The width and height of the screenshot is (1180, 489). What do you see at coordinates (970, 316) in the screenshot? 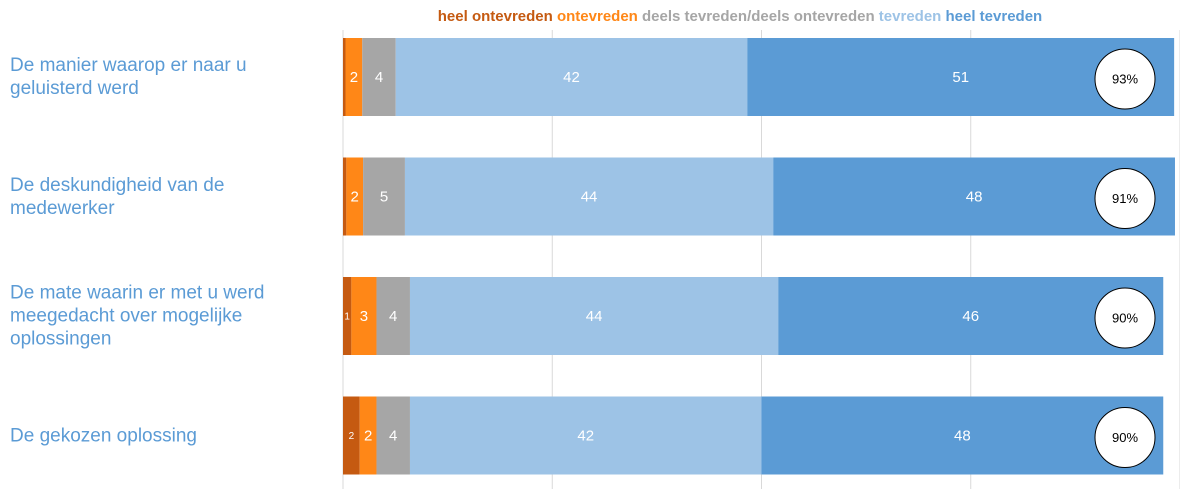
I see `value-label: 46` at bounding box center [970, 316].